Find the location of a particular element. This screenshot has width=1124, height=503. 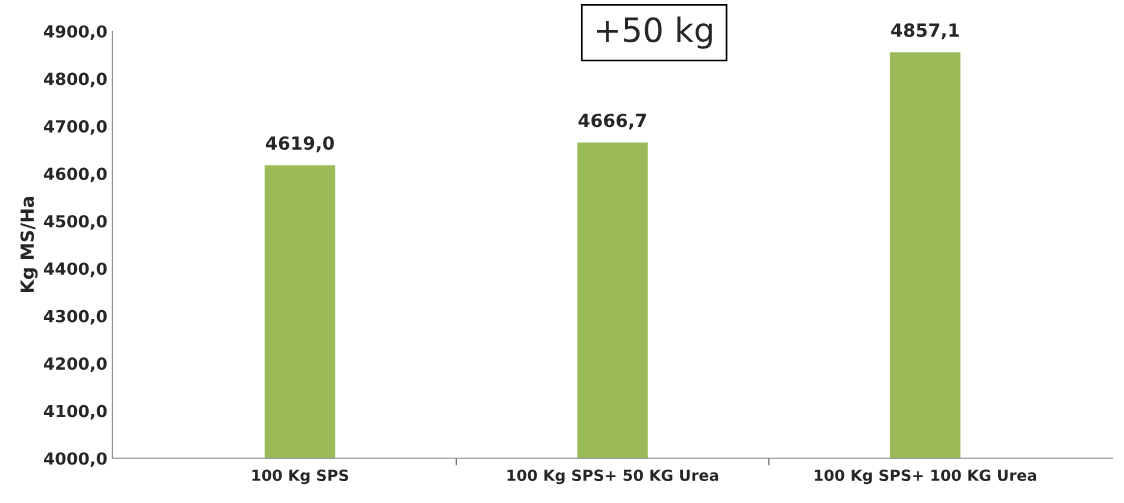

y-tick-label: 4000,0 is located at coordinates (75, 459).